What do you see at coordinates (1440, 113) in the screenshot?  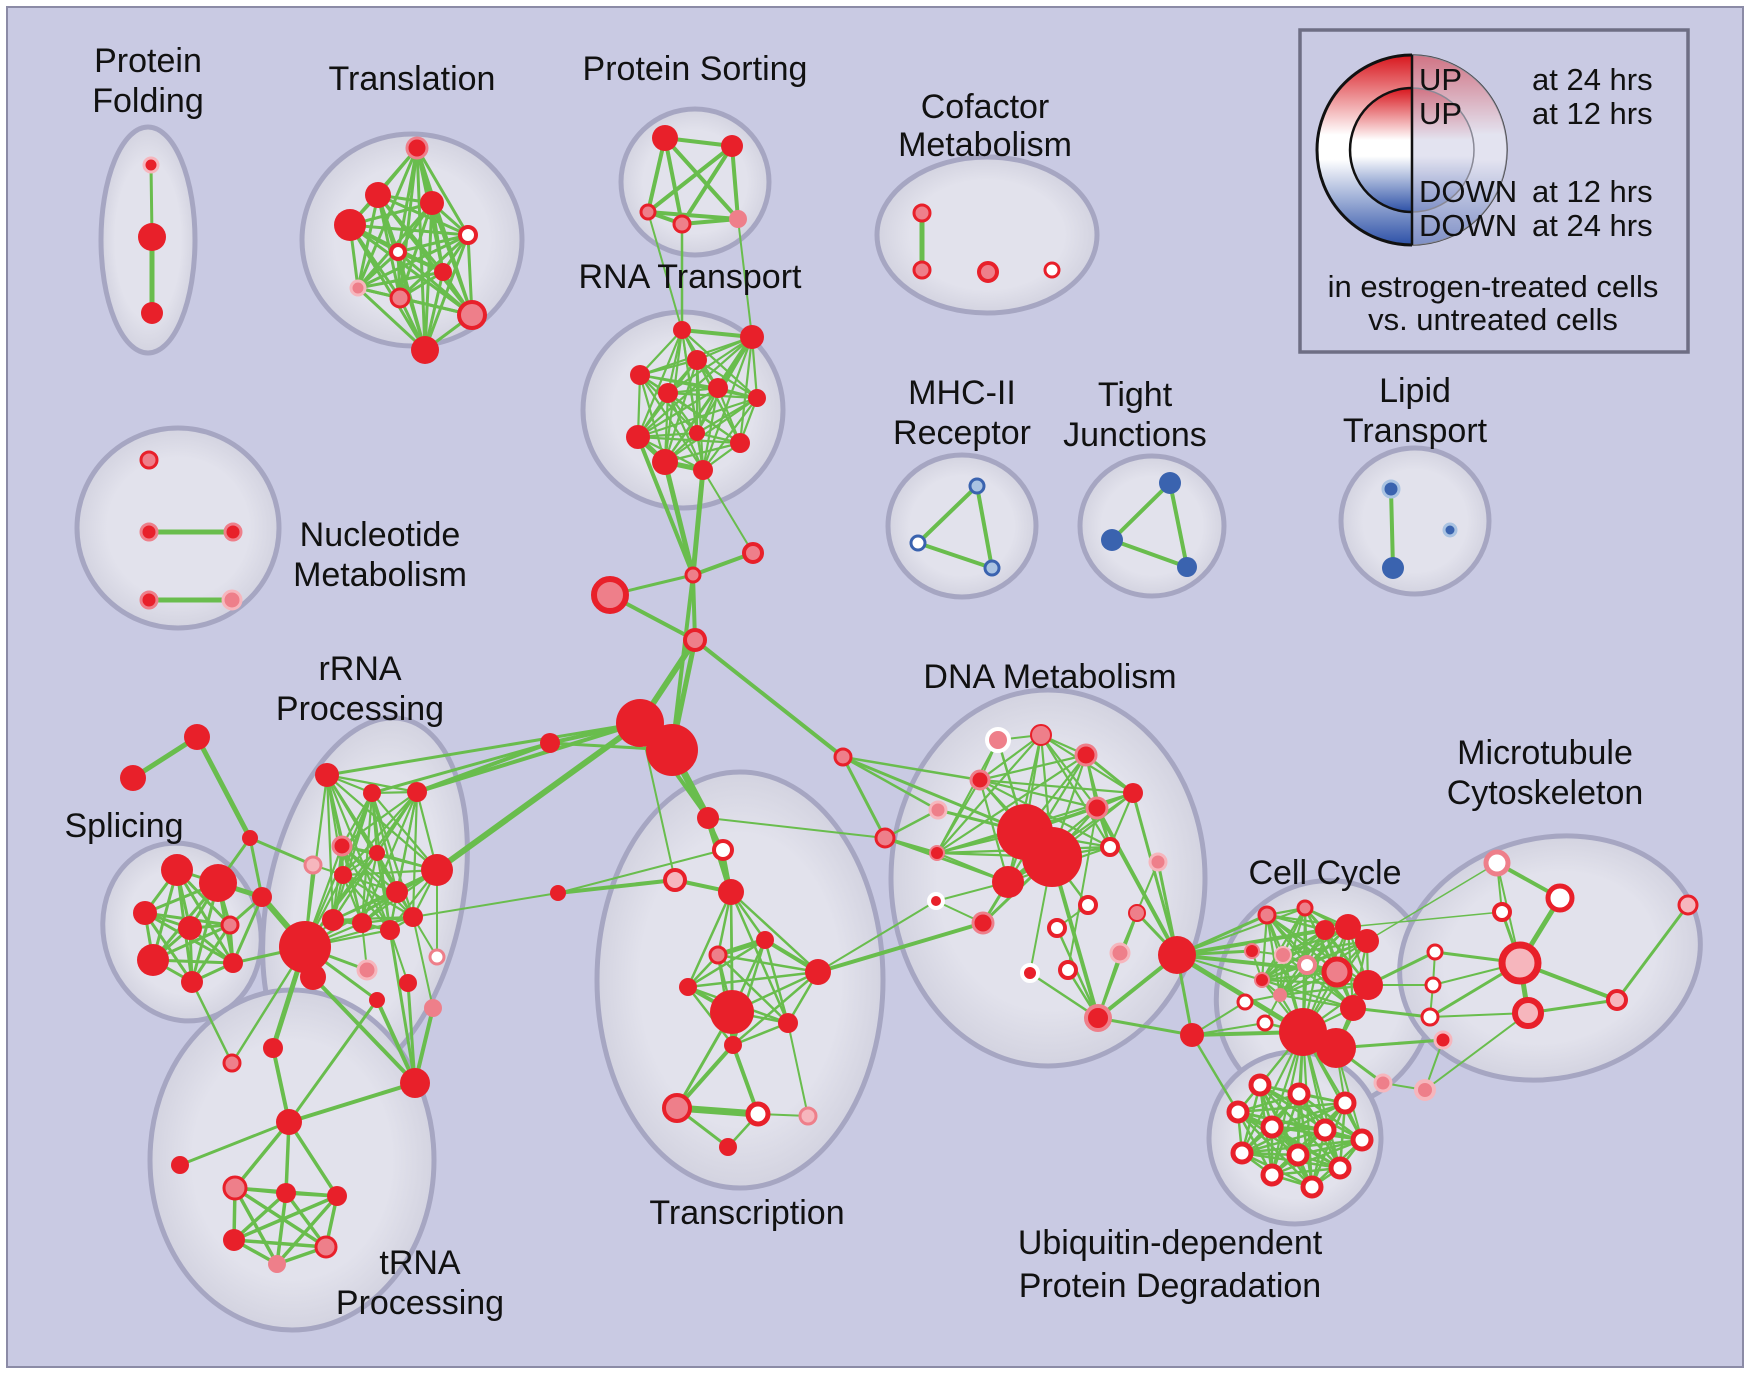 I see `legend-direction-1: UP` at bounding box center [1440, 113].